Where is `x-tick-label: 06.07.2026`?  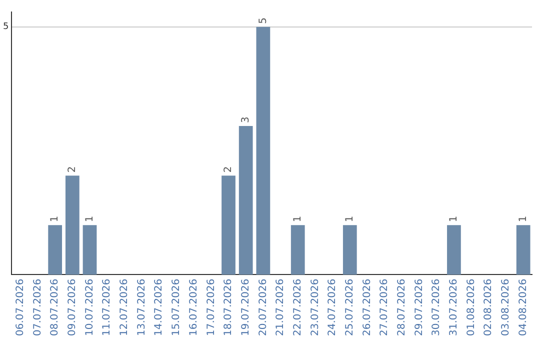 x-tick-label: 06.07.2026 is located at coordinates (20, 307).